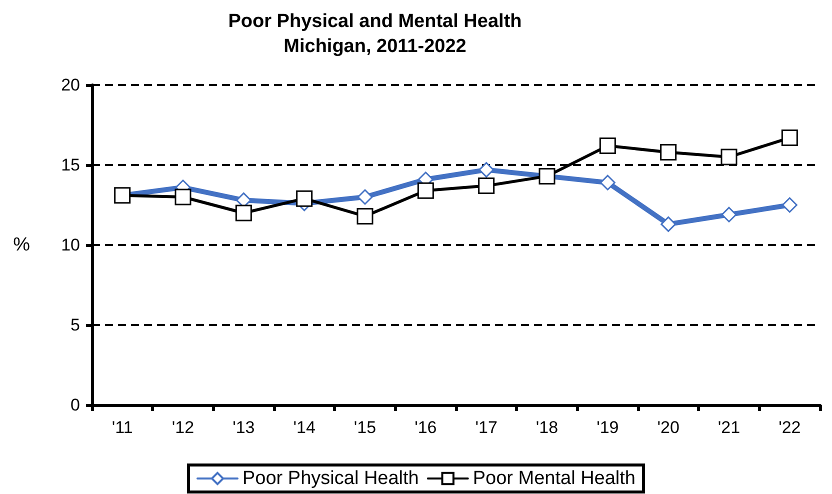  I want to click on x-tick-label: '15, so click(365, 427).